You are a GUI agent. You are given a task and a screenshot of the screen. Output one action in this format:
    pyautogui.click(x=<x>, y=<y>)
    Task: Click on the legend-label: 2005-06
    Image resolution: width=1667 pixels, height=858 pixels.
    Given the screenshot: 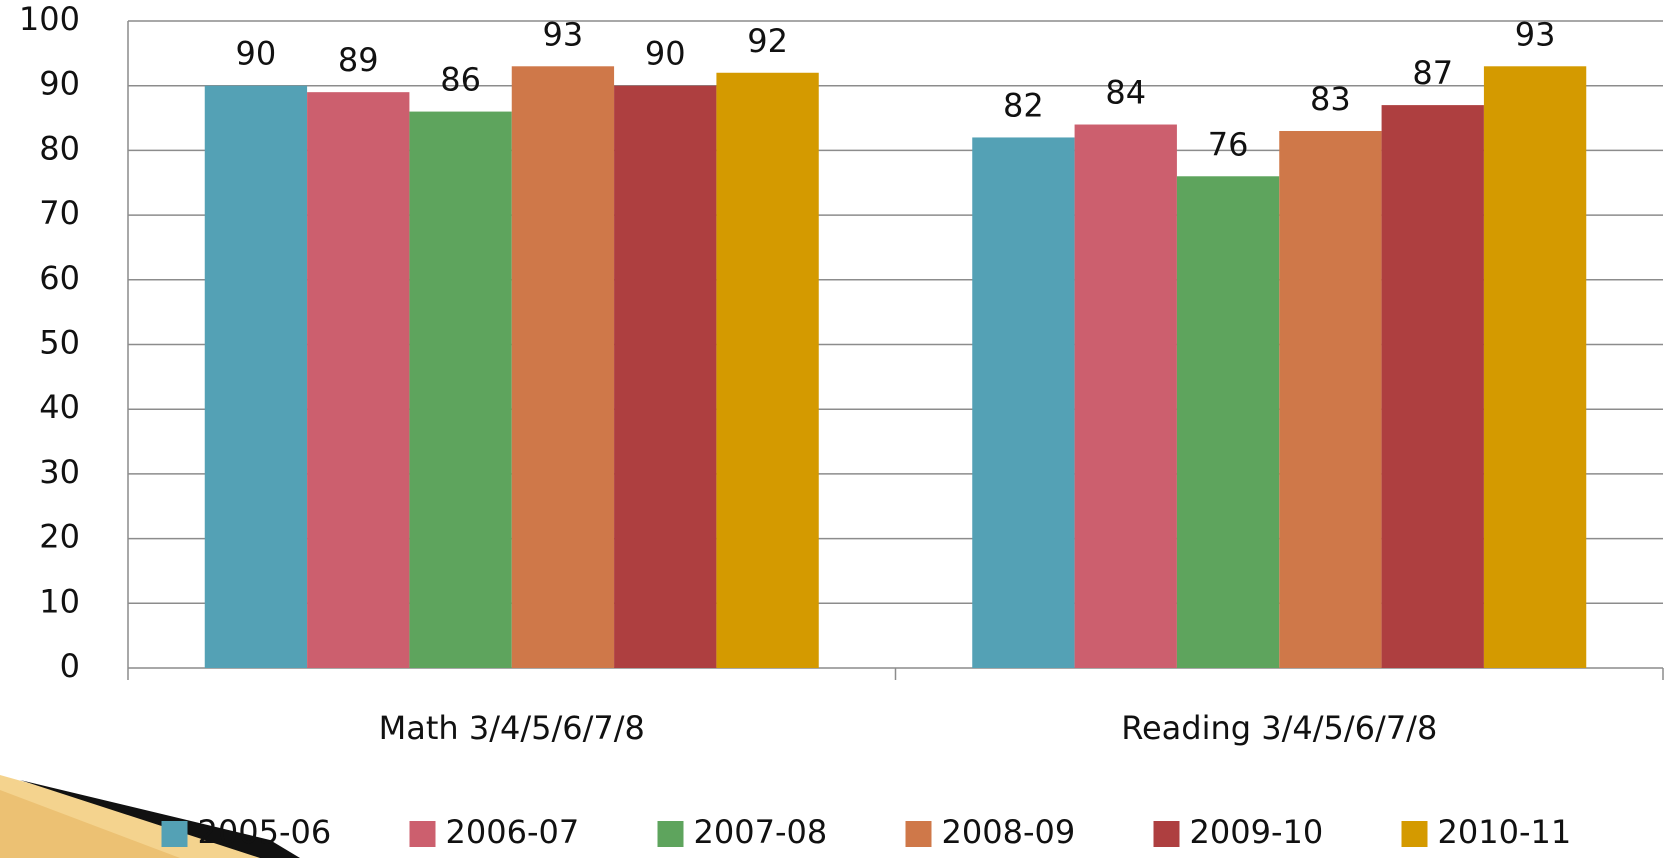 What is the action you would take?
    pyautogui.click(x=265, y=832)
    